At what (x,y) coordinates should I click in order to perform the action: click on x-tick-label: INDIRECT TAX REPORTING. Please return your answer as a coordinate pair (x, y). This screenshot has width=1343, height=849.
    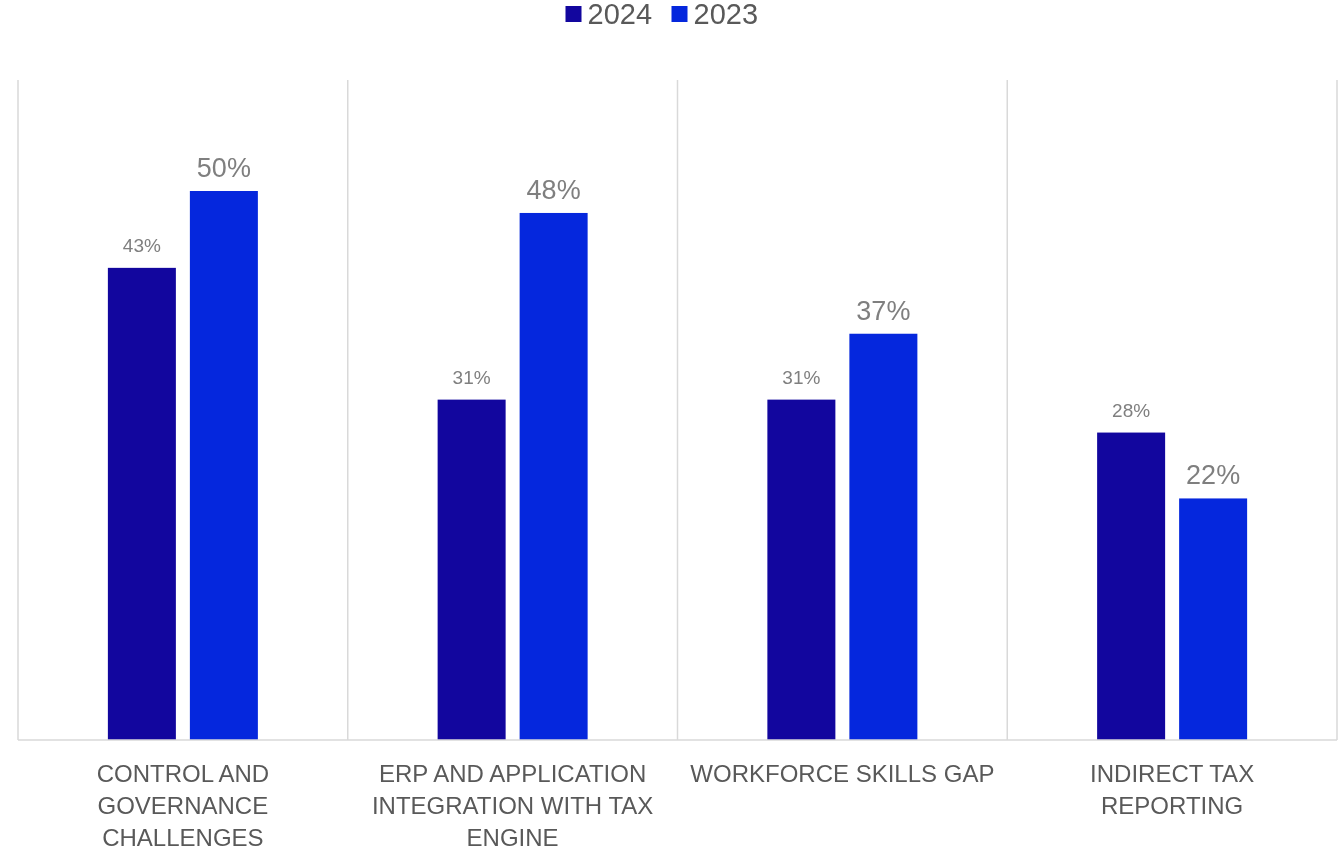
    Looking at the image, I should click on (1172, 789).